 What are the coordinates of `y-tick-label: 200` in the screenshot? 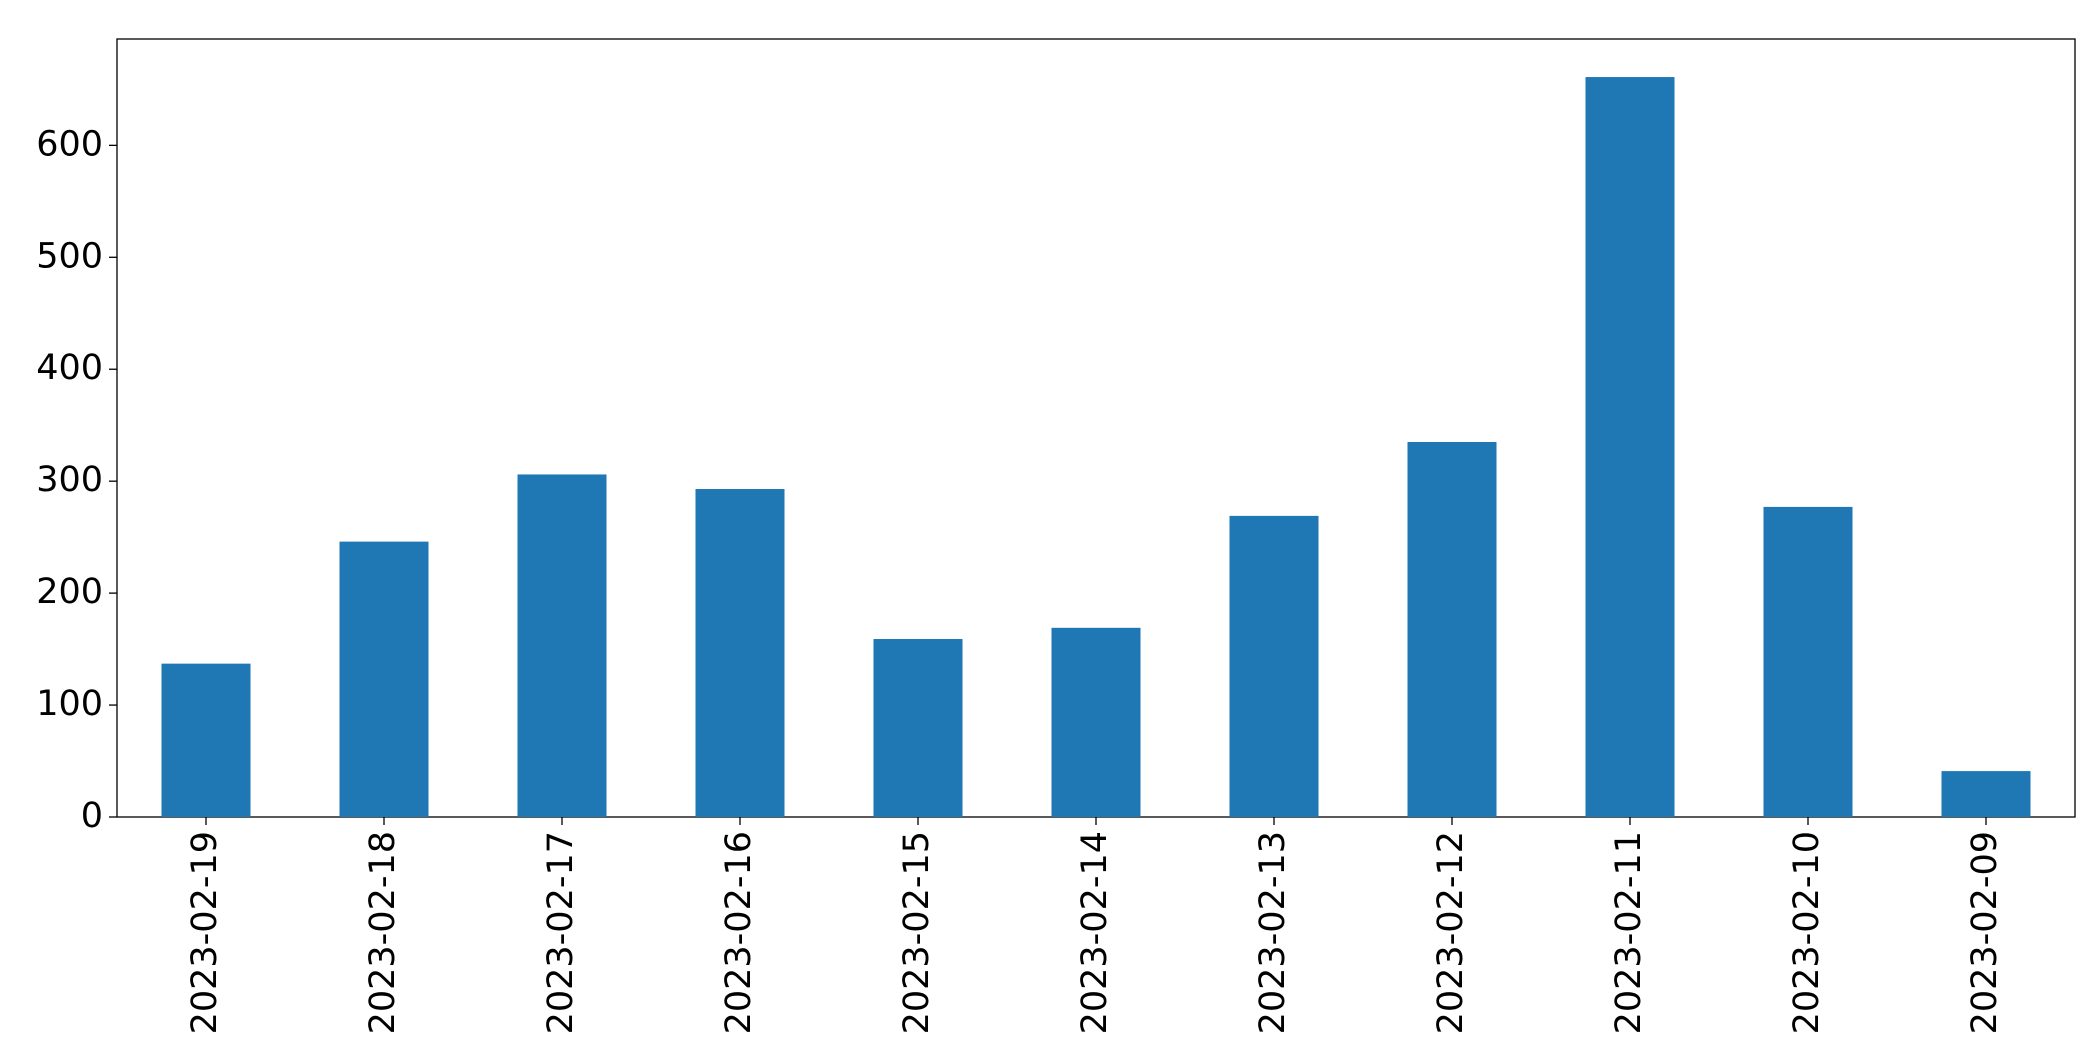 It's located at (69, 592).